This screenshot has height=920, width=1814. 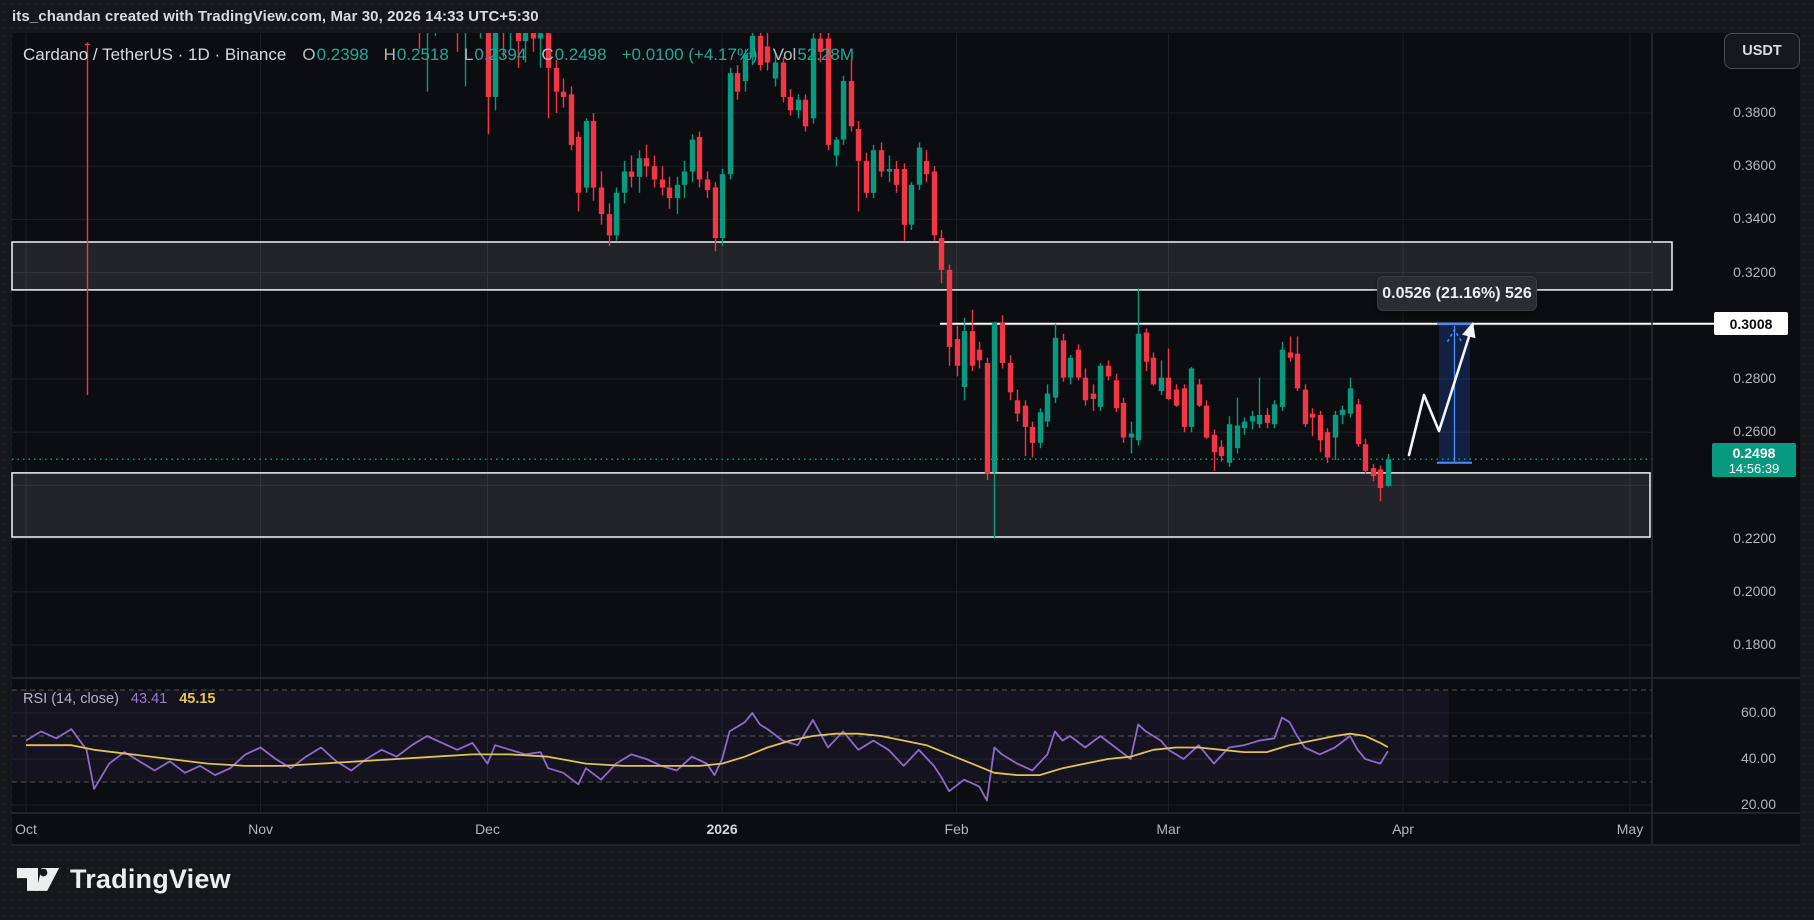 I want to click on rsi-ma-value: 45.15, so click(x=197, y=699).